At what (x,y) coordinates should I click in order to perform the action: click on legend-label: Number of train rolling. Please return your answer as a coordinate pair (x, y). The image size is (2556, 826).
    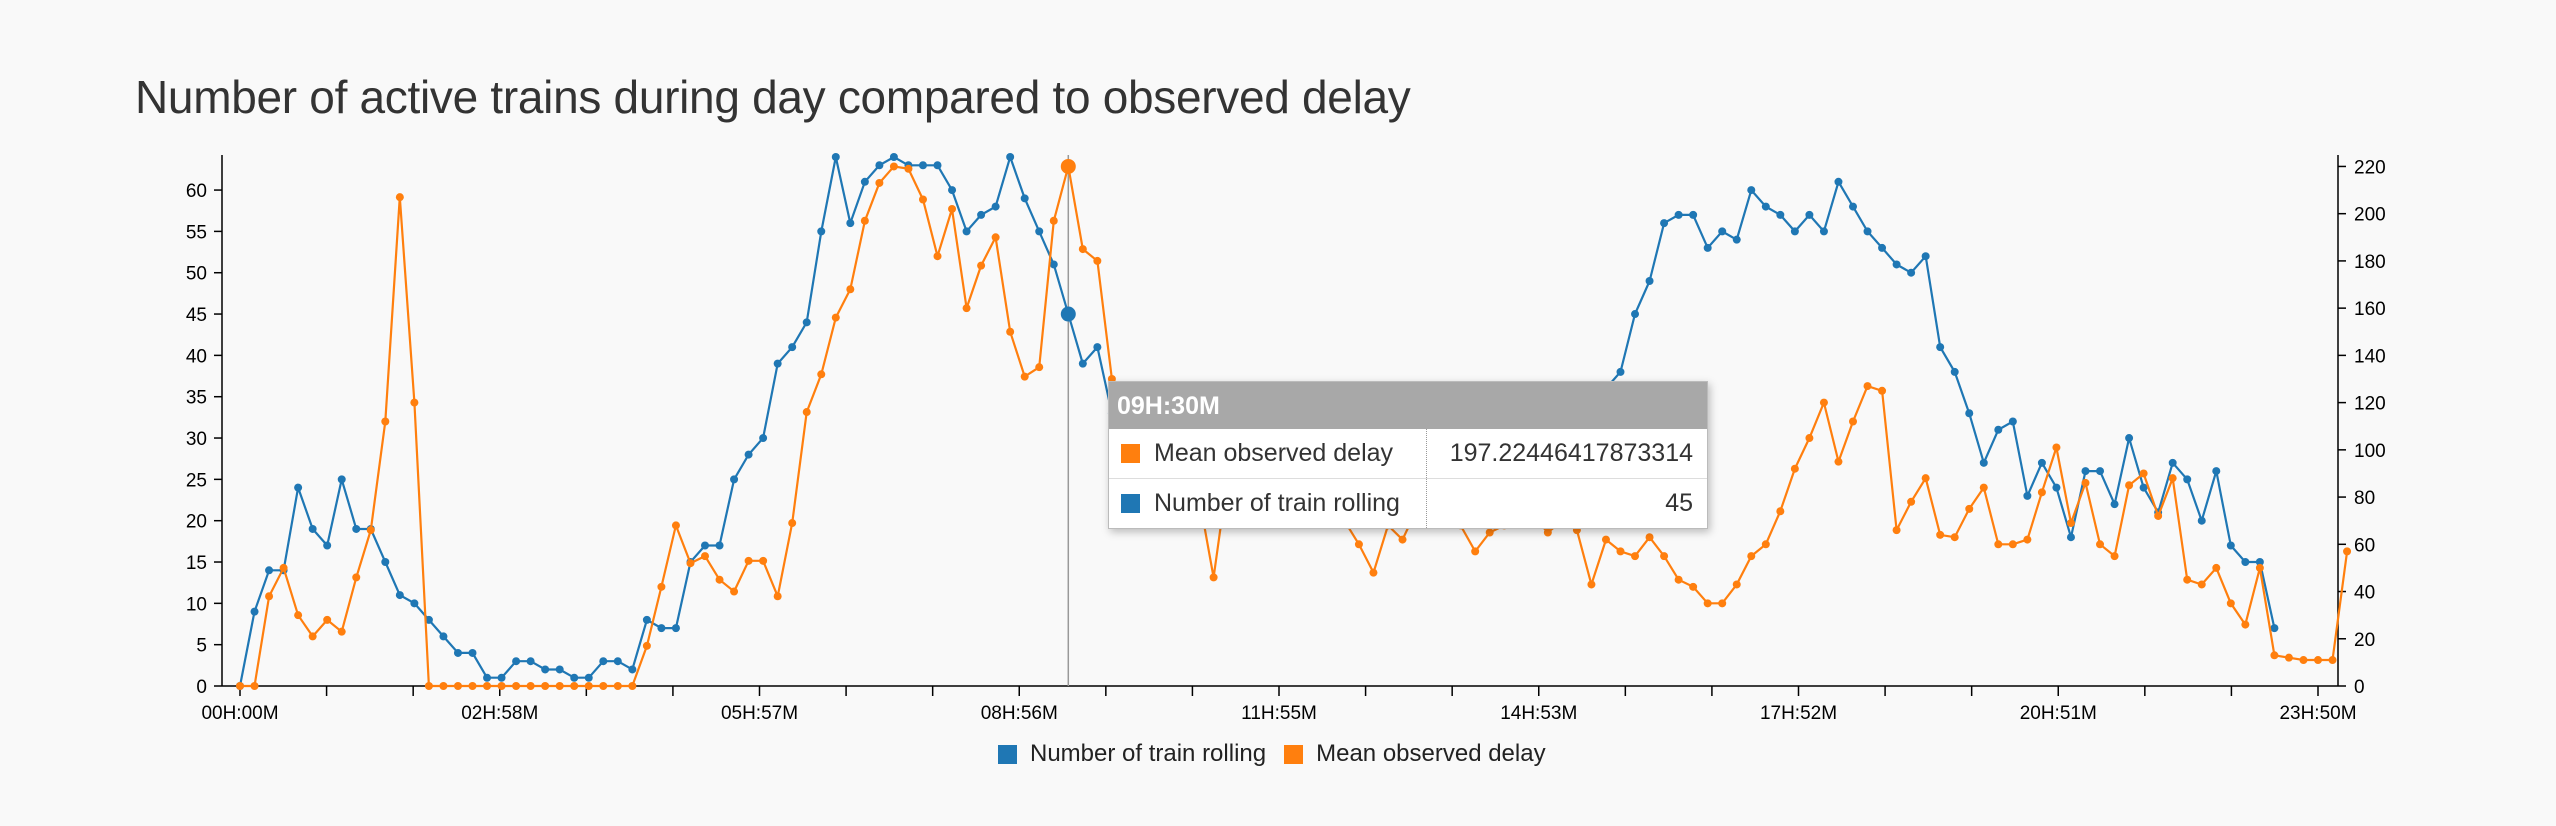
    Looking at the image, I should click on (1148, 753).